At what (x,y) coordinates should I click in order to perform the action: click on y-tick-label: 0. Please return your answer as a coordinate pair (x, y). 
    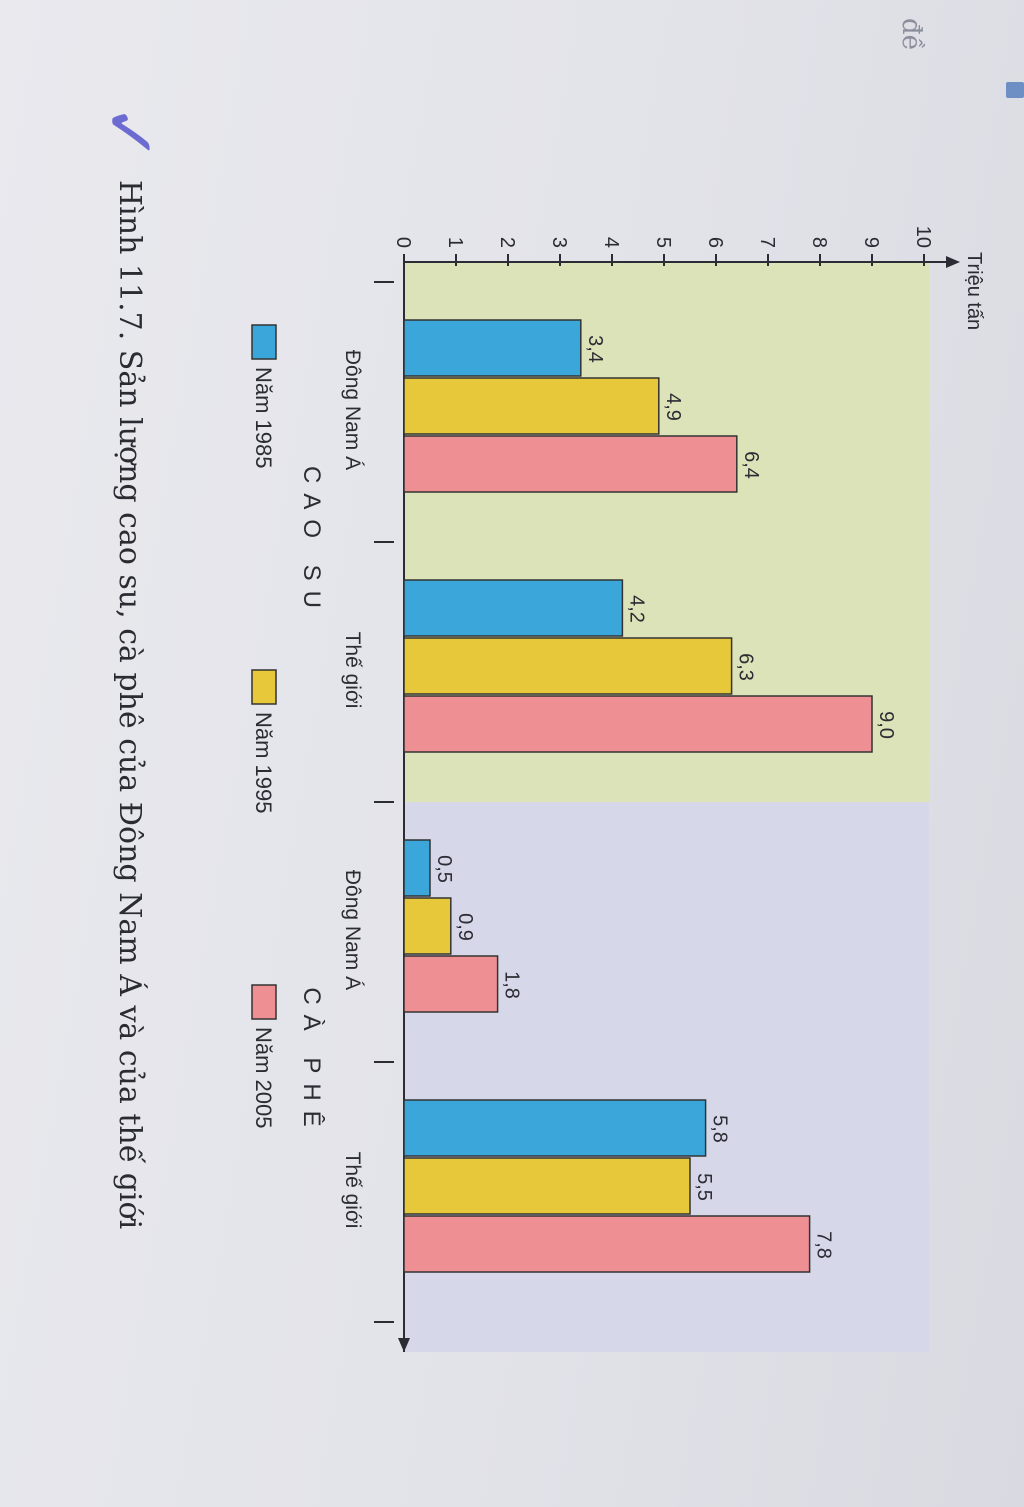
    Looking at the image, I should click on (403, 242).